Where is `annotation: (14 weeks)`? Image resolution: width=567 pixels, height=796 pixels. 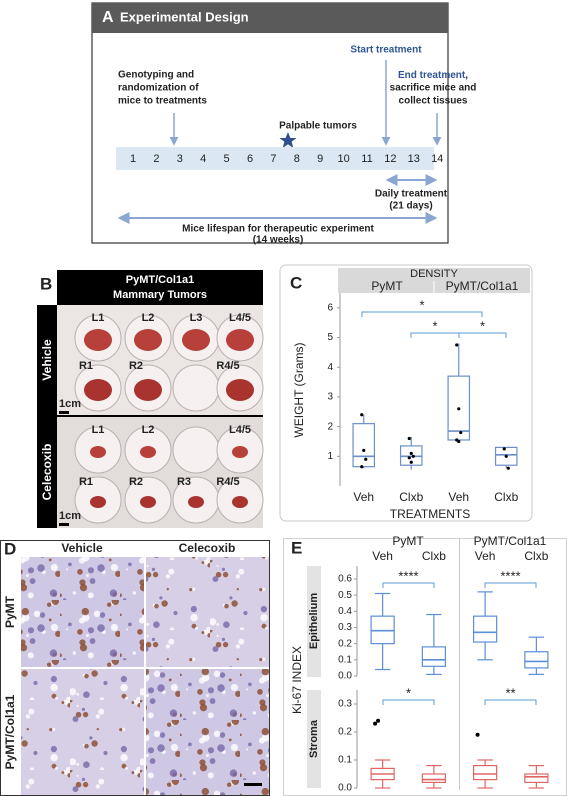
annotation: (14 weeks) is located at coordinates (278, 240).